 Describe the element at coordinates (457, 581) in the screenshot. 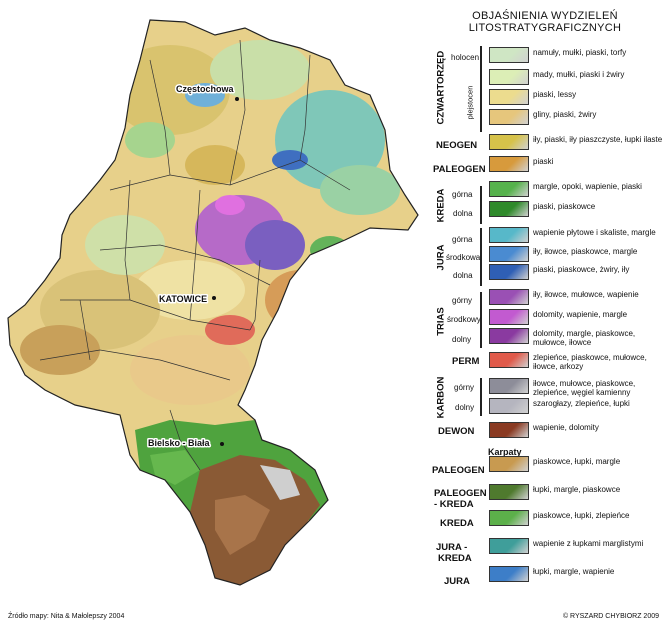

I see `era-k-jura: JURA` at that location.